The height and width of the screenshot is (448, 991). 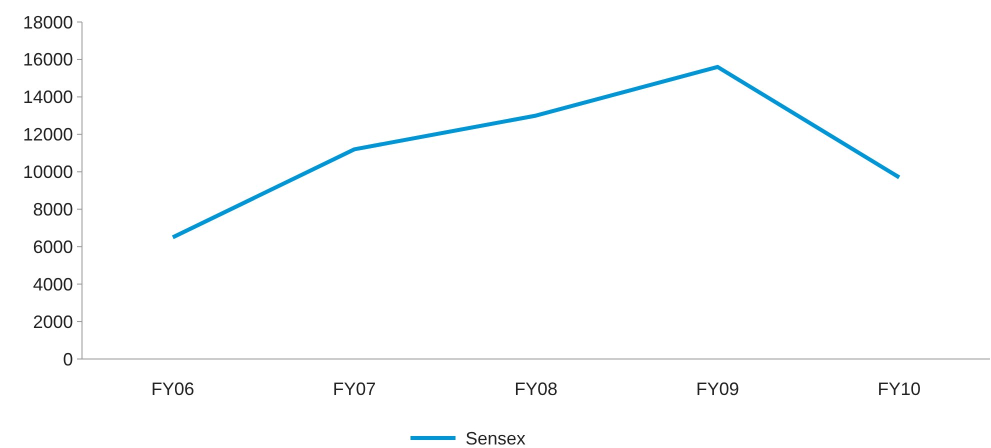 I want to click on x-tick-label: FY10, so click(x=899, y=389).